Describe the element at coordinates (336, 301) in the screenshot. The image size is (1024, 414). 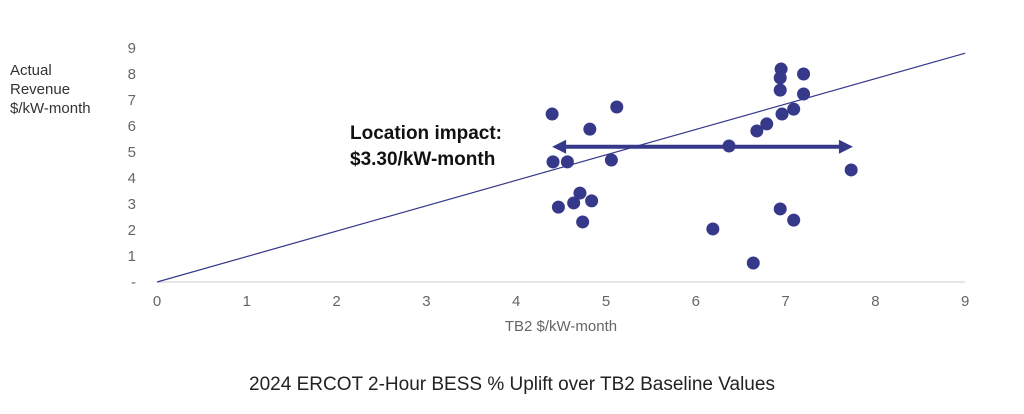
I see `x-tick-label: 2` at that location.